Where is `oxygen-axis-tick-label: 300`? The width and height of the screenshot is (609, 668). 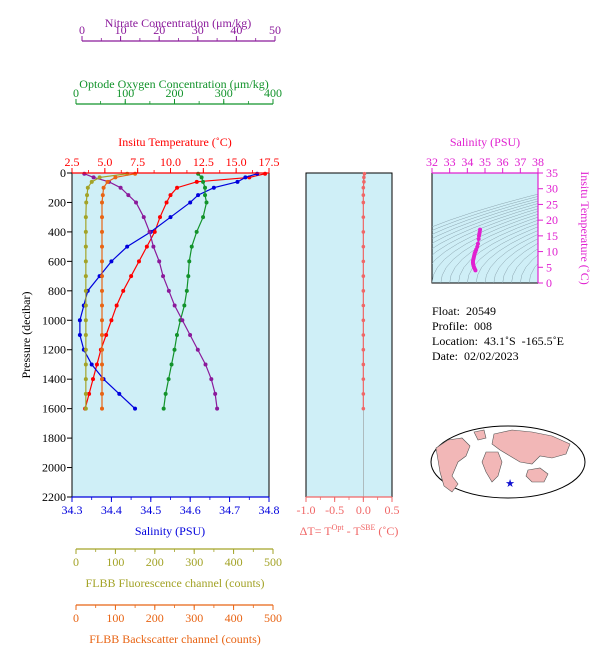
oxygen-axis-tick-label: 300 is located at coordinates (224, 93).